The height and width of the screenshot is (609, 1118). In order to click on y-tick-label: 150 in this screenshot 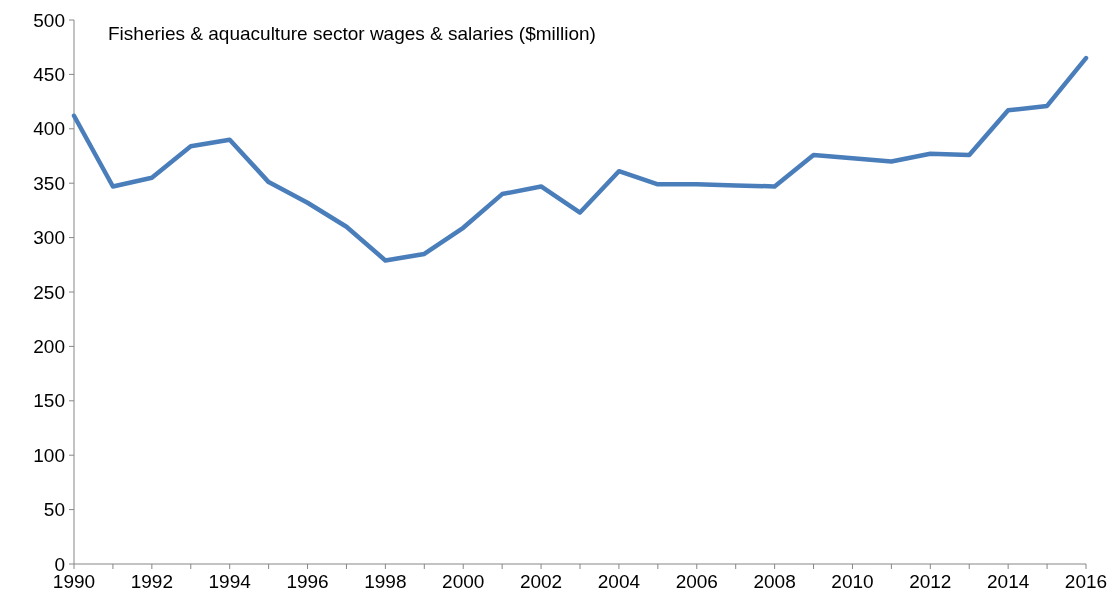, I will do `click(49, 401)`.